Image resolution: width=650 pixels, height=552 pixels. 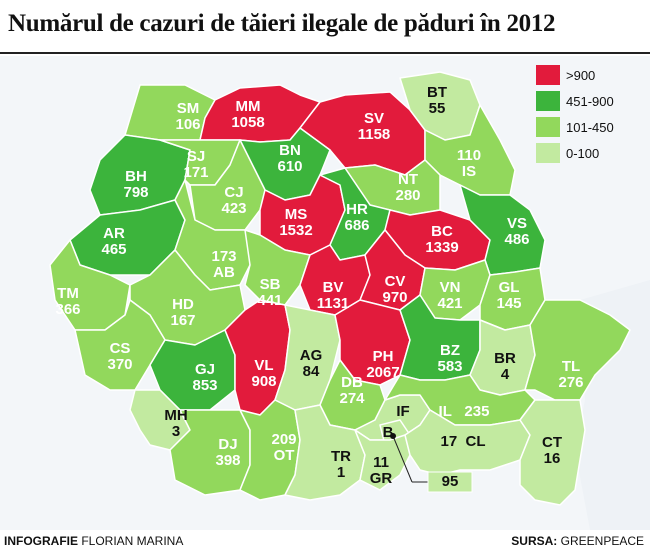 What do you see at coordinates (437, 100) in the screenshot?
I see `county-label-bt: BT 55` at bounding box center [437, 100].